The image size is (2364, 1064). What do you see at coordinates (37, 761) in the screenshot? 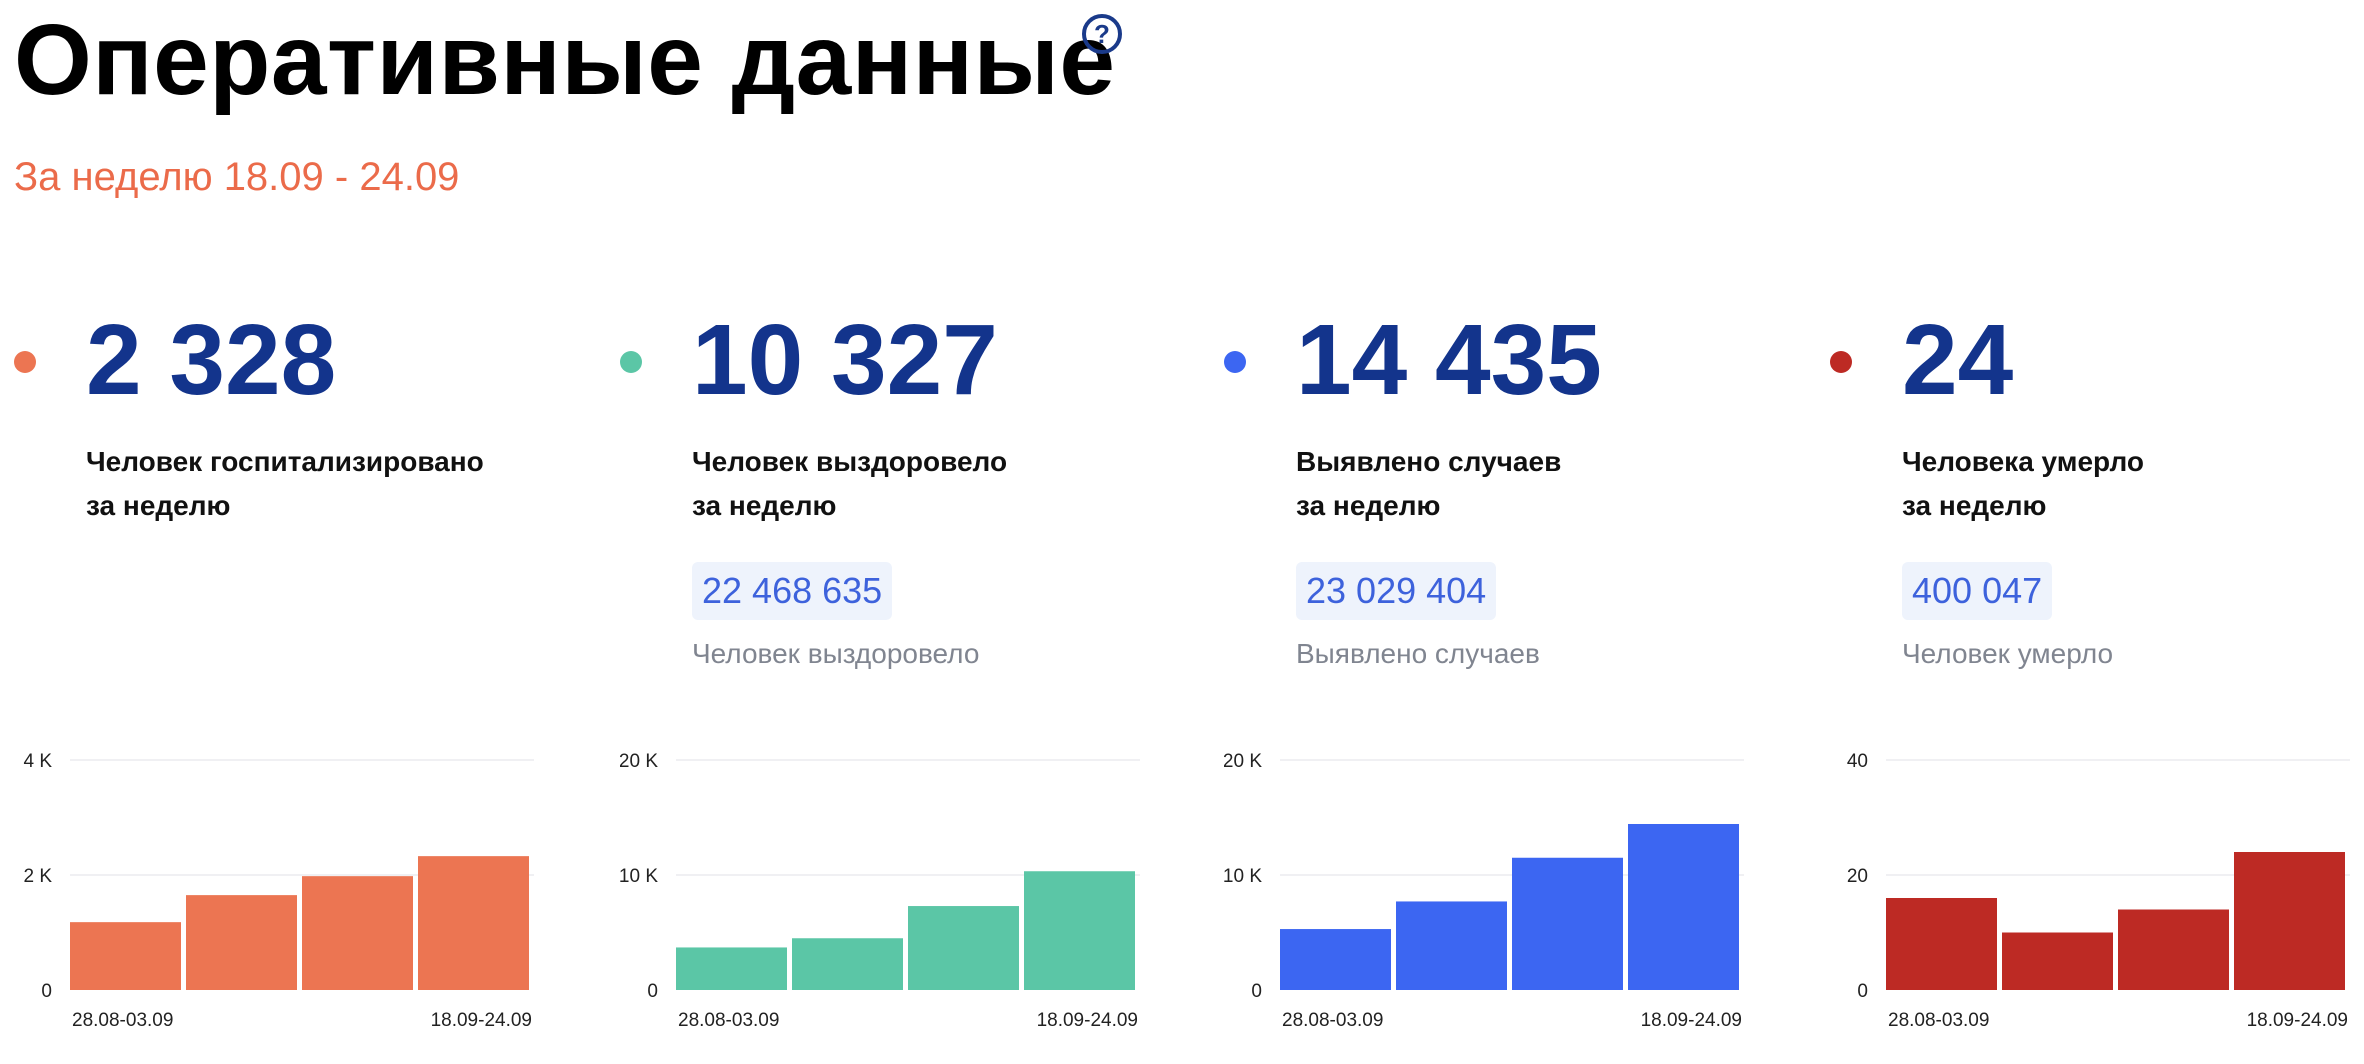
I see `y-tick-label: 4 K` at bounding box center [37, 761].